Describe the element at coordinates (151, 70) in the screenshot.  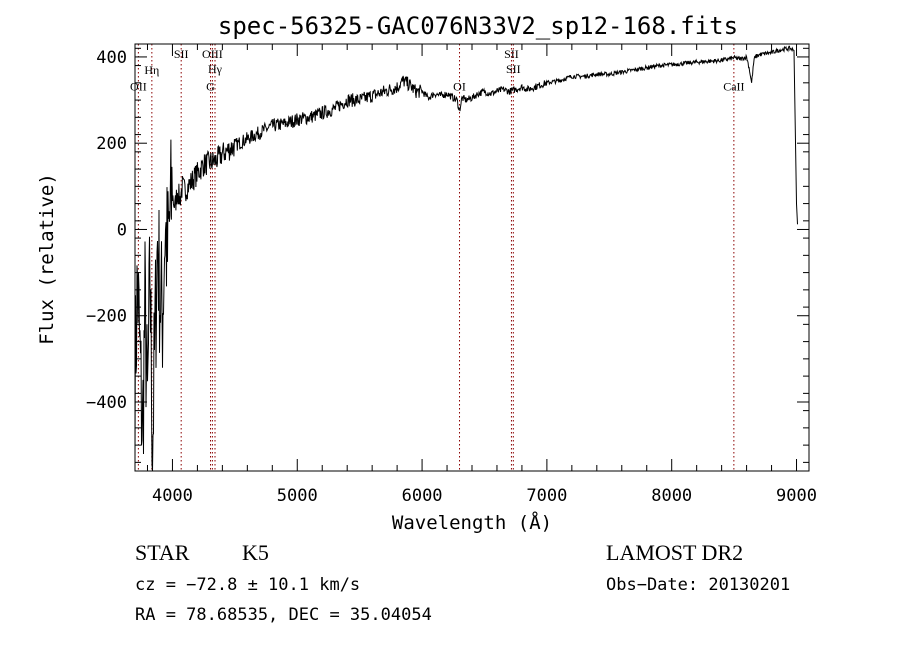
I see `spectral-line-label: Hη` at that location.